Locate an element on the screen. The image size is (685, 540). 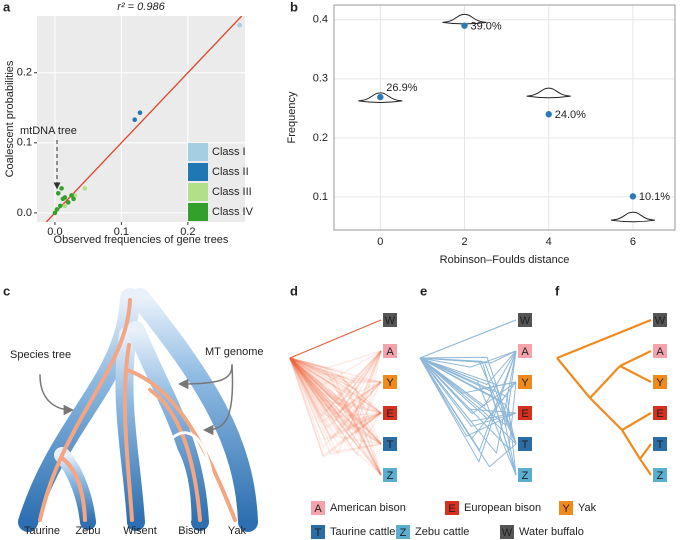
x-tick-label: 0 is located at coordinates (380, 242).